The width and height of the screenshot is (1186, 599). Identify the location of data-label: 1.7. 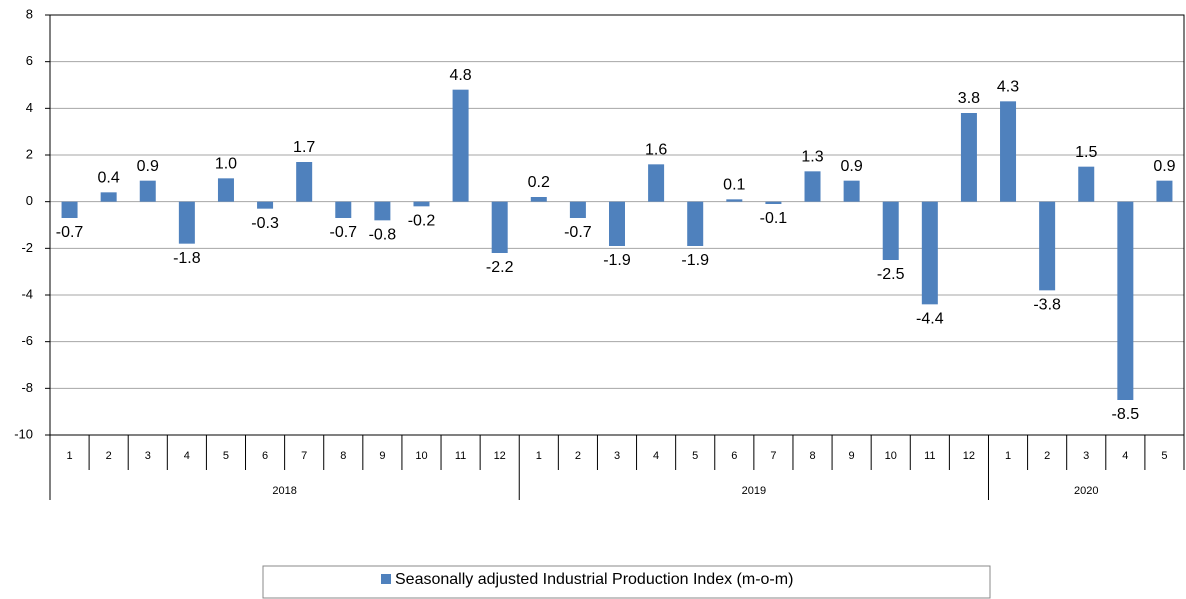
(304, 147).